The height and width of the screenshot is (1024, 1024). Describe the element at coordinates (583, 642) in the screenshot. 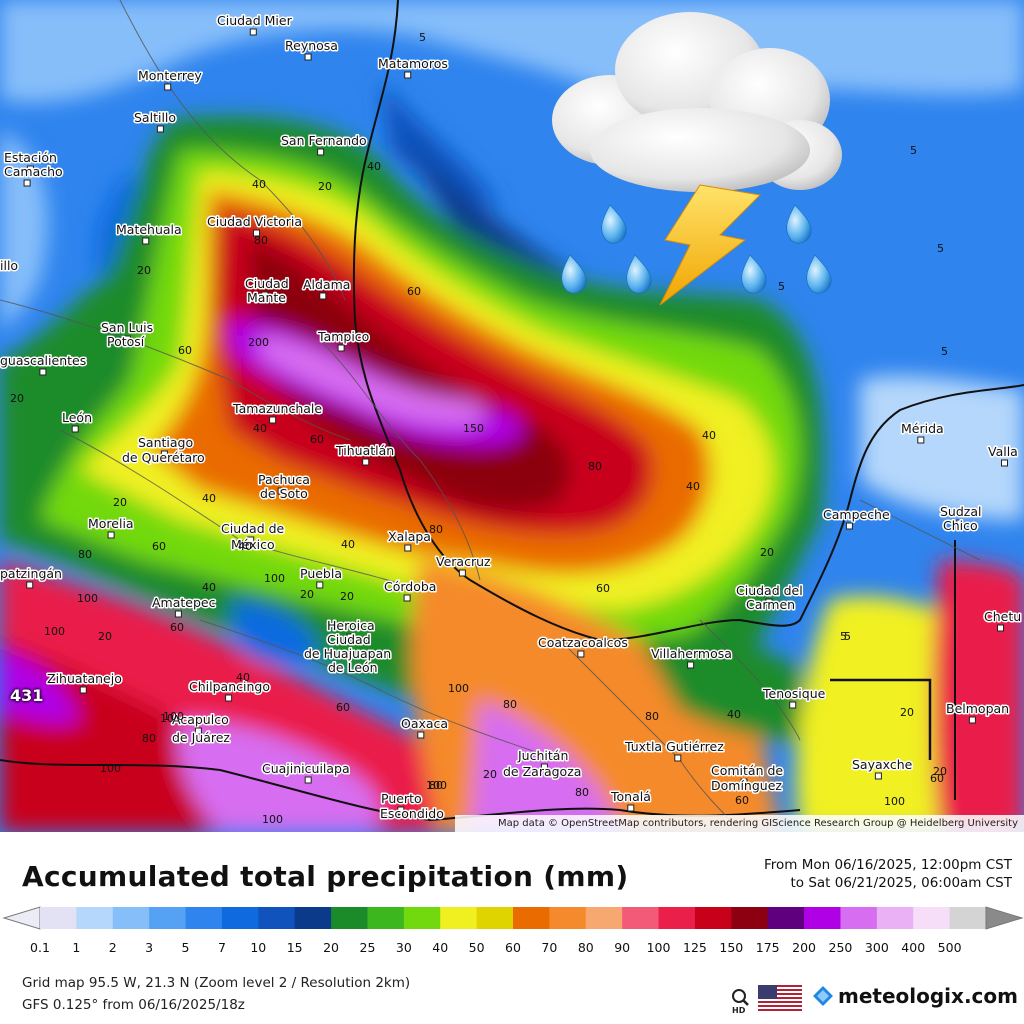

I see `city-label: Coatzacoalcos` at that location.